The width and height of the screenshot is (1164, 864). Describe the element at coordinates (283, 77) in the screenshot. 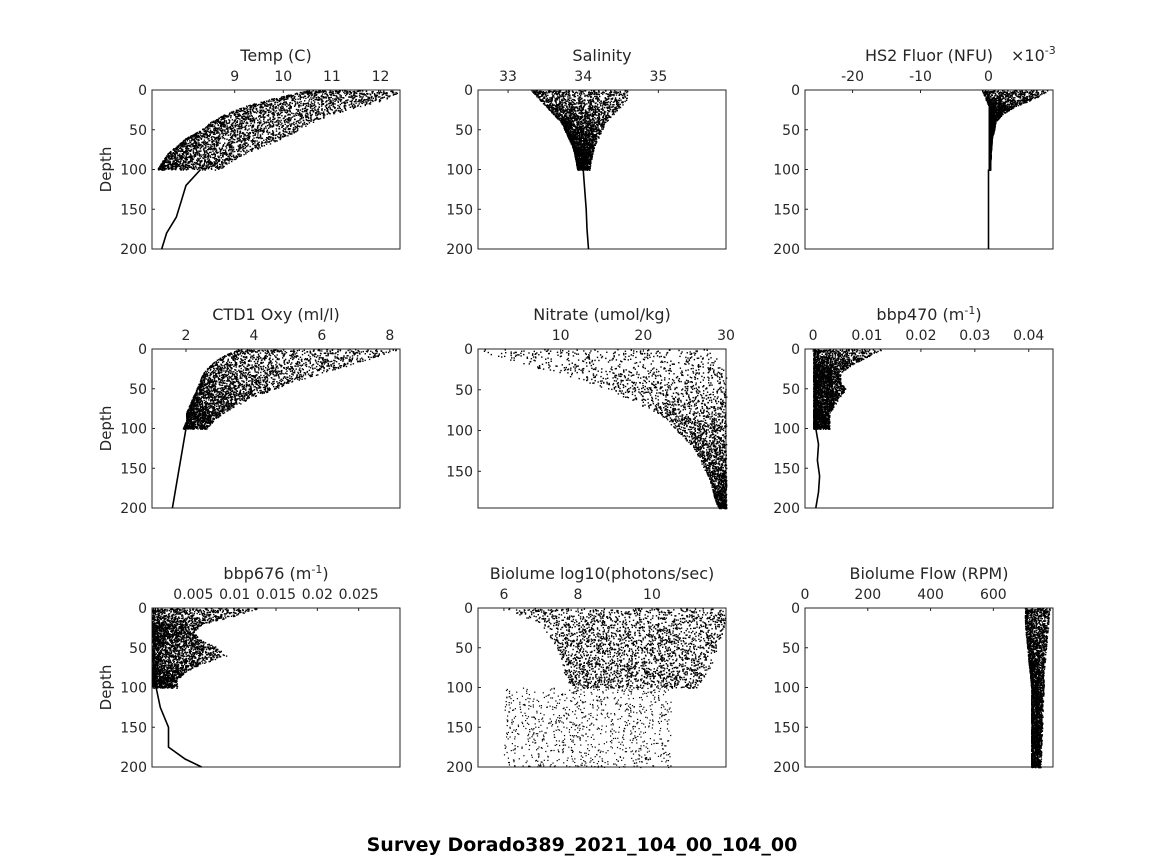

I see `x-tick-label: 10` at that location.